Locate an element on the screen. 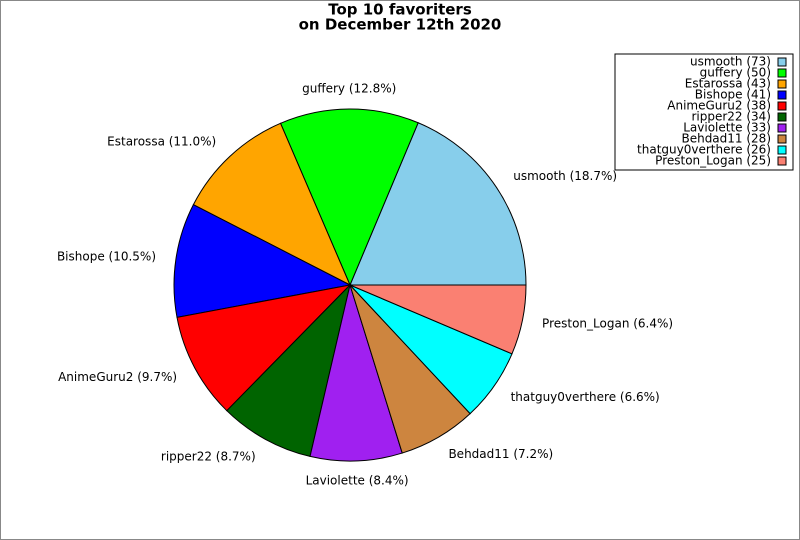 This screenshot has width=800, height=540. slice-label: ripper22 (8.7%) is located at coordinates (208, 456).